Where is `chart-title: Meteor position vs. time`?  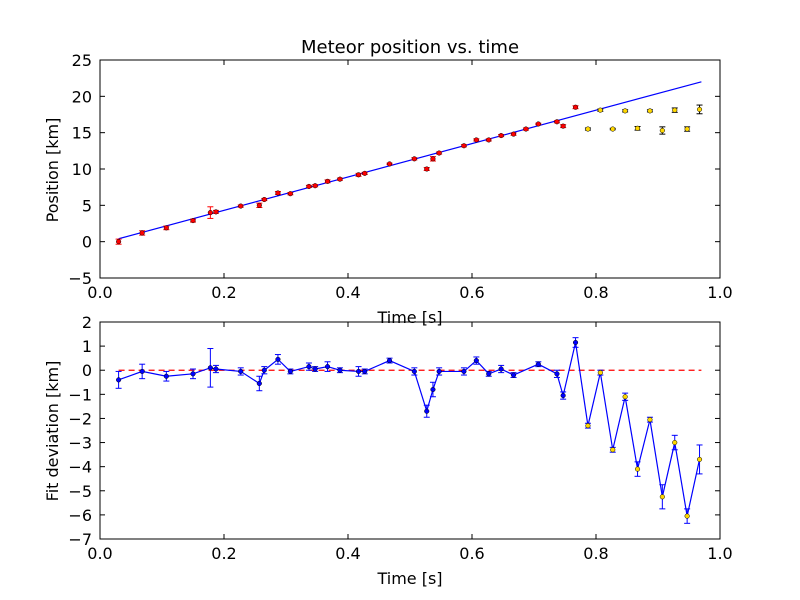 chart-title: Meteor position vs. time is located at coordinates (410, 47).